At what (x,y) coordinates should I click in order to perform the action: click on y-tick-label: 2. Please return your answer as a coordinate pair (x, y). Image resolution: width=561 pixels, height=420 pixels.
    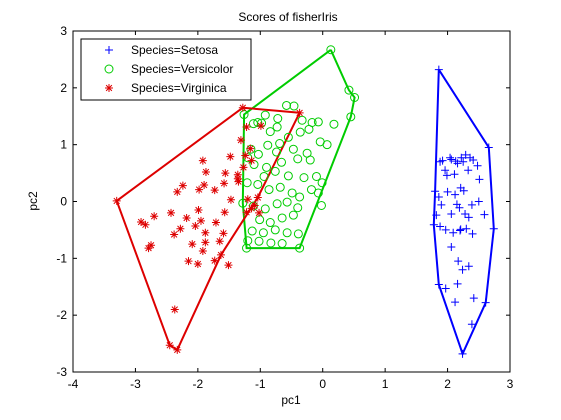
    Looking at the image, I should click on (63, 88).